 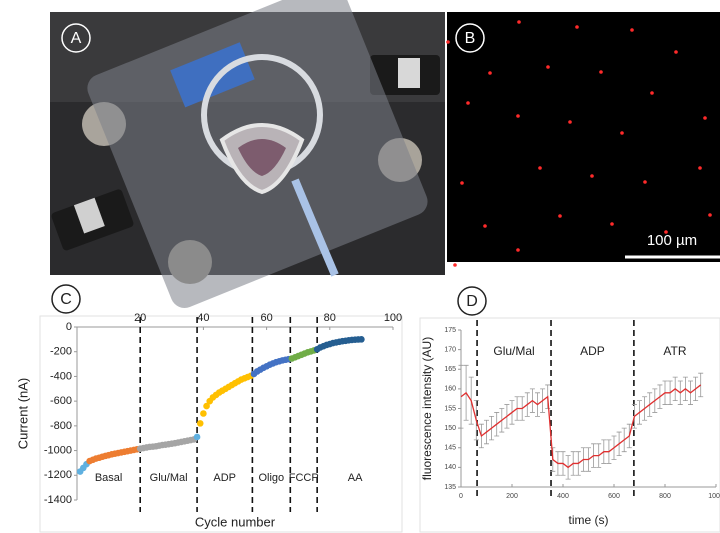 What do you see at coordinates (674, 351) in the screenshot?
I see `phase-label: ATR` at bounding box center [674, 351].